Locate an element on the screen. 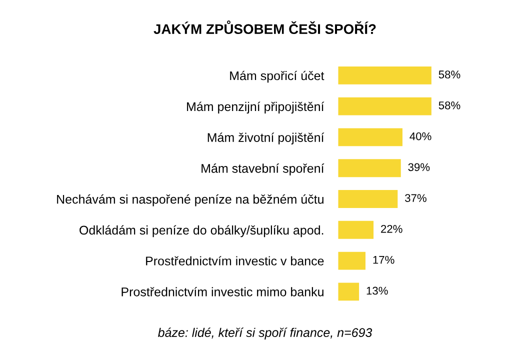 Image resolution: width=530 pixels, height=353 pixels. data-label: 17% is located at coordinates (383, 260).